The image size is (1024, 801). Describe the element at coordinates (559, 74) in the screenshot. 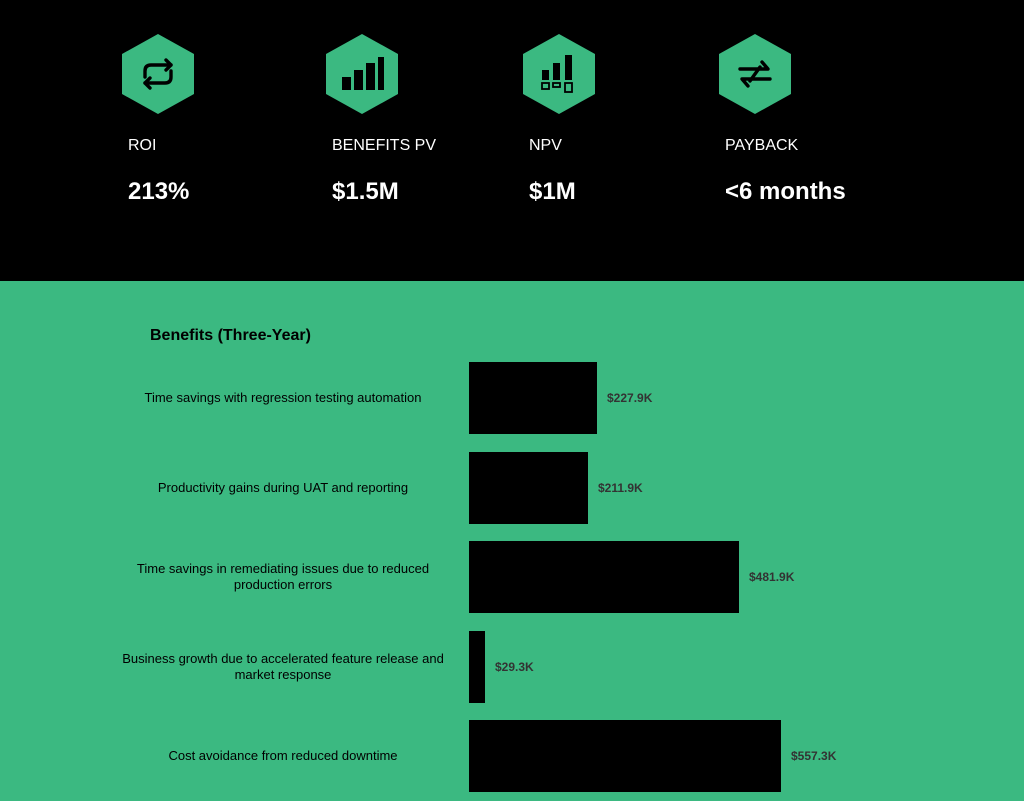

I see `bar-chart-boxes-icon` at that location.